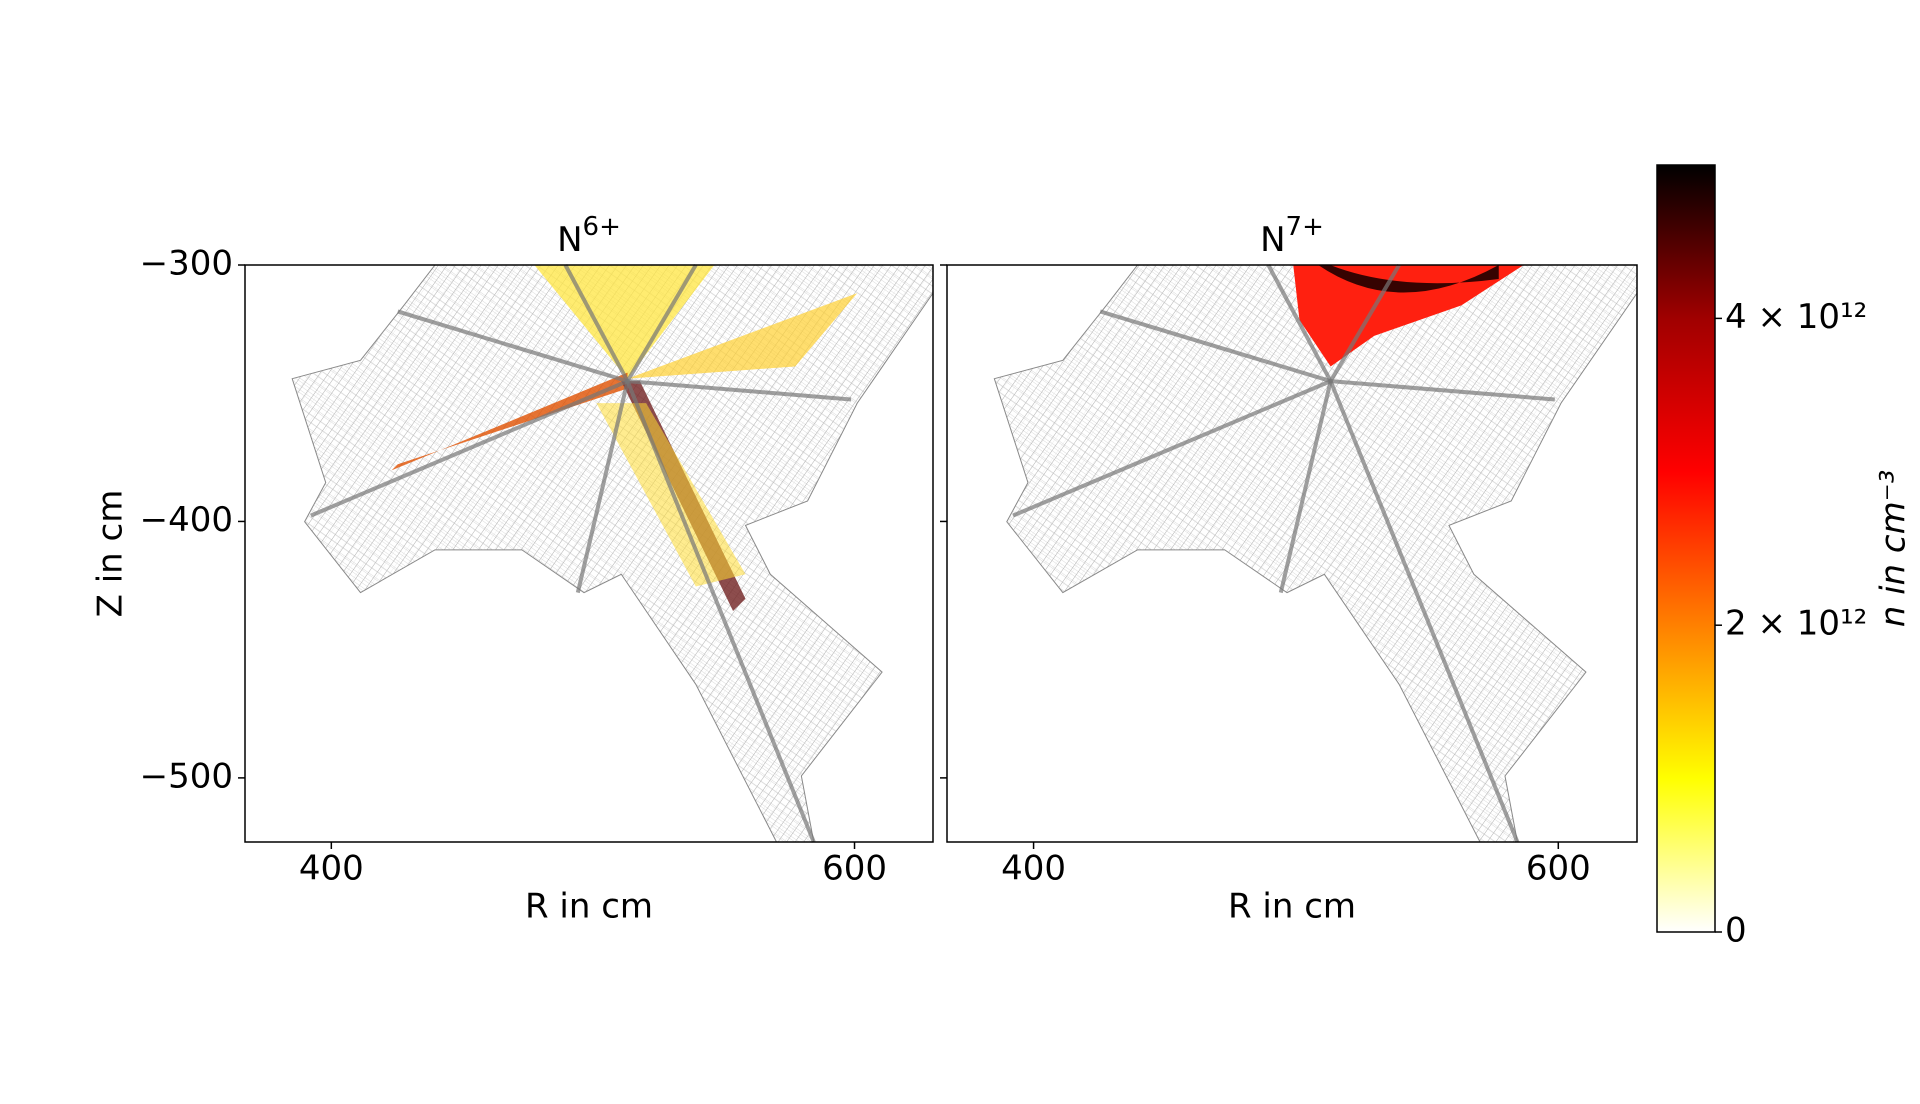 The width and height of the screenshot is (1920, 1104). Describe the element at coordinates (186, 264) in the screenshot. I see `y-tick-label: −300` at that location.